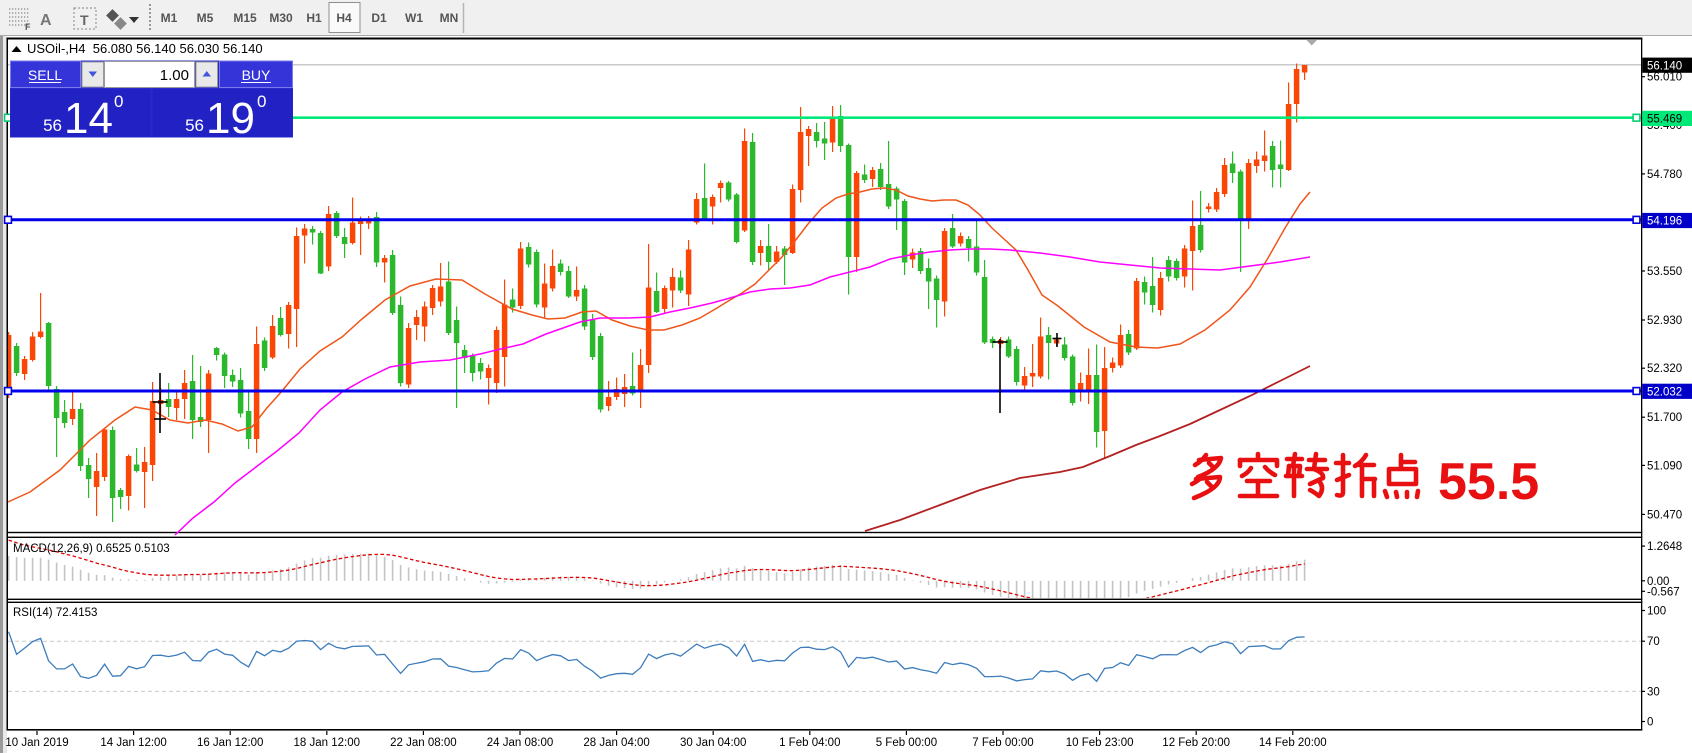  Describe the element at coordinates (809, 743) in the screenshot. I see `svg-text: 1 Feb 04:00` at that location.